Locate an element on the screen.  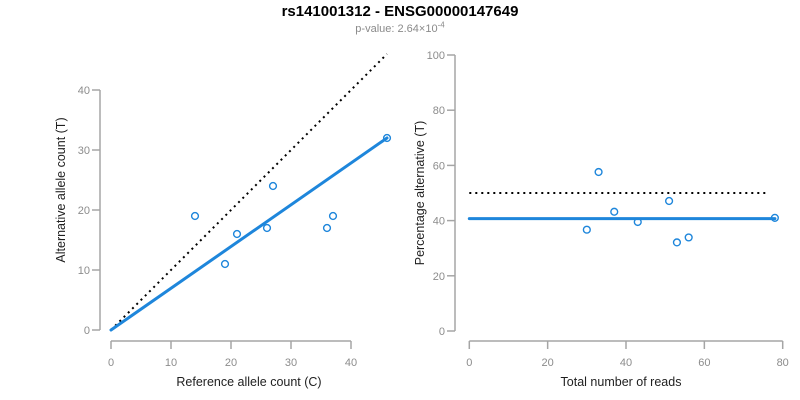
right-x-tick-label: 40 is located at coordinates (626, 363).